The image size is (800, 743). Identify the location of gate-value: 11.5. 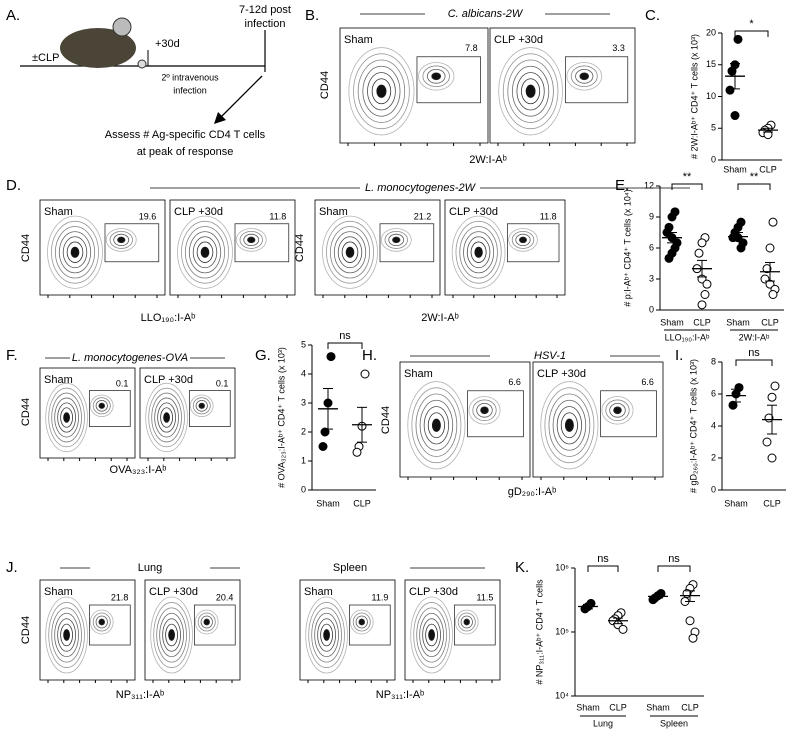
(484, 597).